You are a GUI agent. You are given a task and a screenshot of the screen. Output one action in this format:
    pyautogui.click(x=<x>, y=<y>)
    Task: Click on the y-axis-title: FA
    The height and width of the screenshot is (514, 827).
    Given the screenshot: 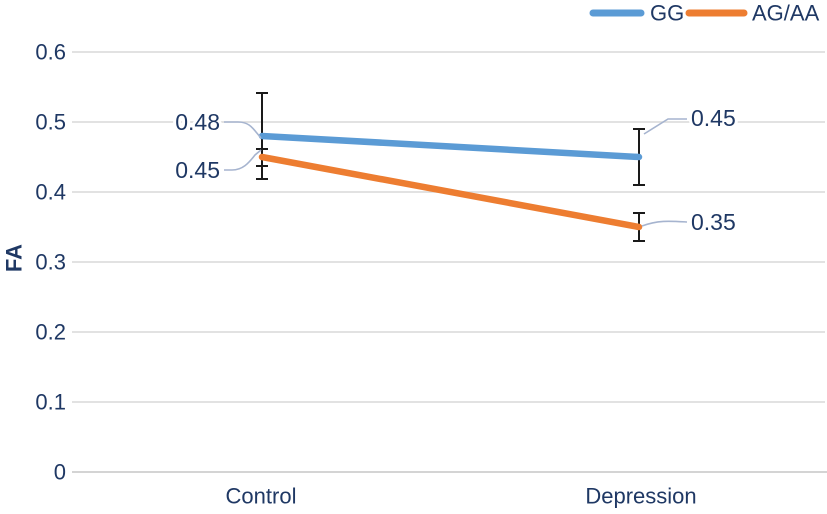 What is the action you would take?
    pyautogui.click(x=14, y=258)
    